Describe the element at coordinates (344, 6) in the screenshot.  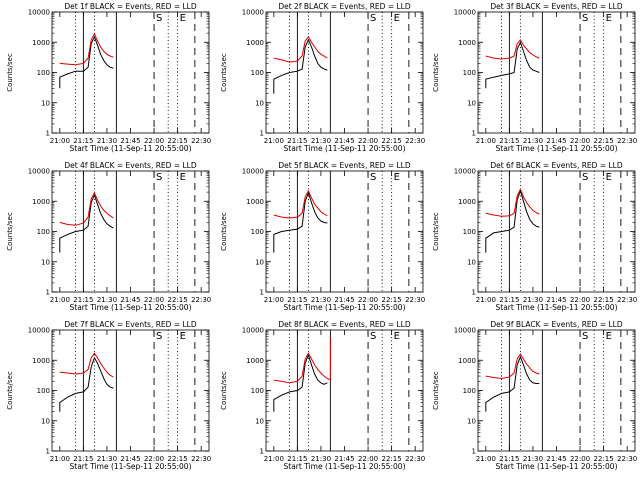
I see `chart-title: Det 2f BLACK = Events, RED = LLD` at that location.